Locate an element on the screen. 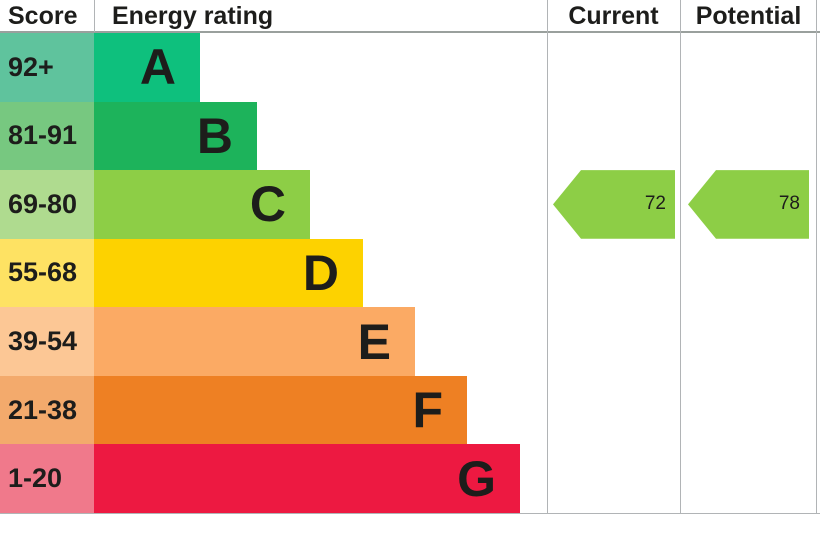  current-rating-arrow: 72 is located at coordinates (614, 204).